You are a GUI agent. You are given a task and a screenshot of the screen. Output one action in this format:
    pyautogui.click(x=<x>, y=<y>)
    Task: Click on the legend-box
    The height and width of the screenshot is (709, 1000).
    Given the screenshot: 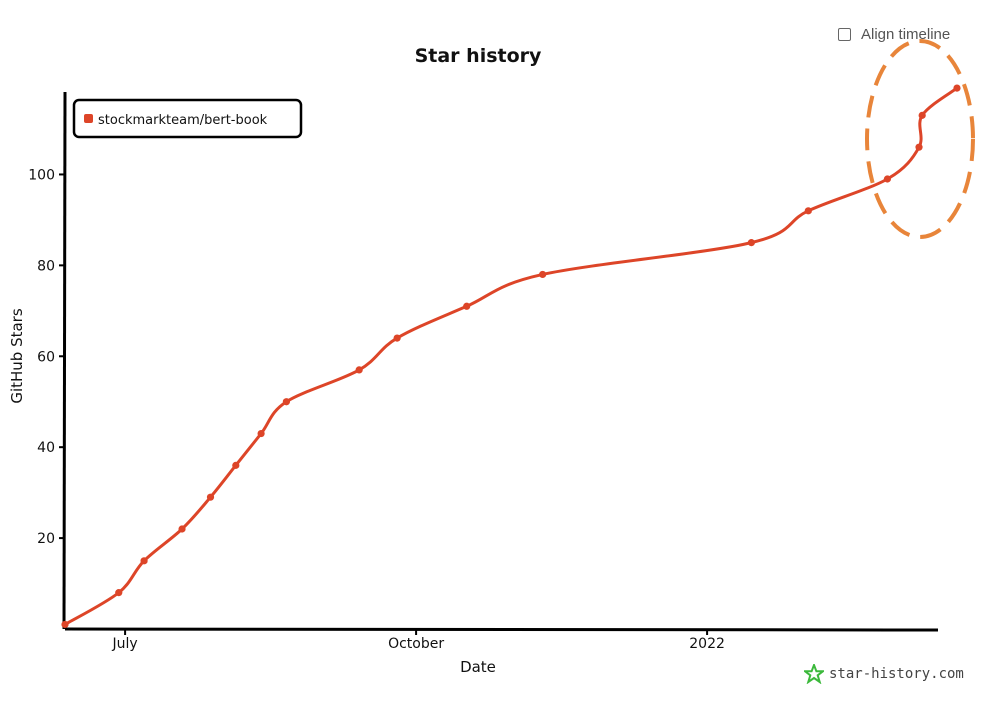 What is the action you would take?
    pyautogui.click(x=187, y=118)
    